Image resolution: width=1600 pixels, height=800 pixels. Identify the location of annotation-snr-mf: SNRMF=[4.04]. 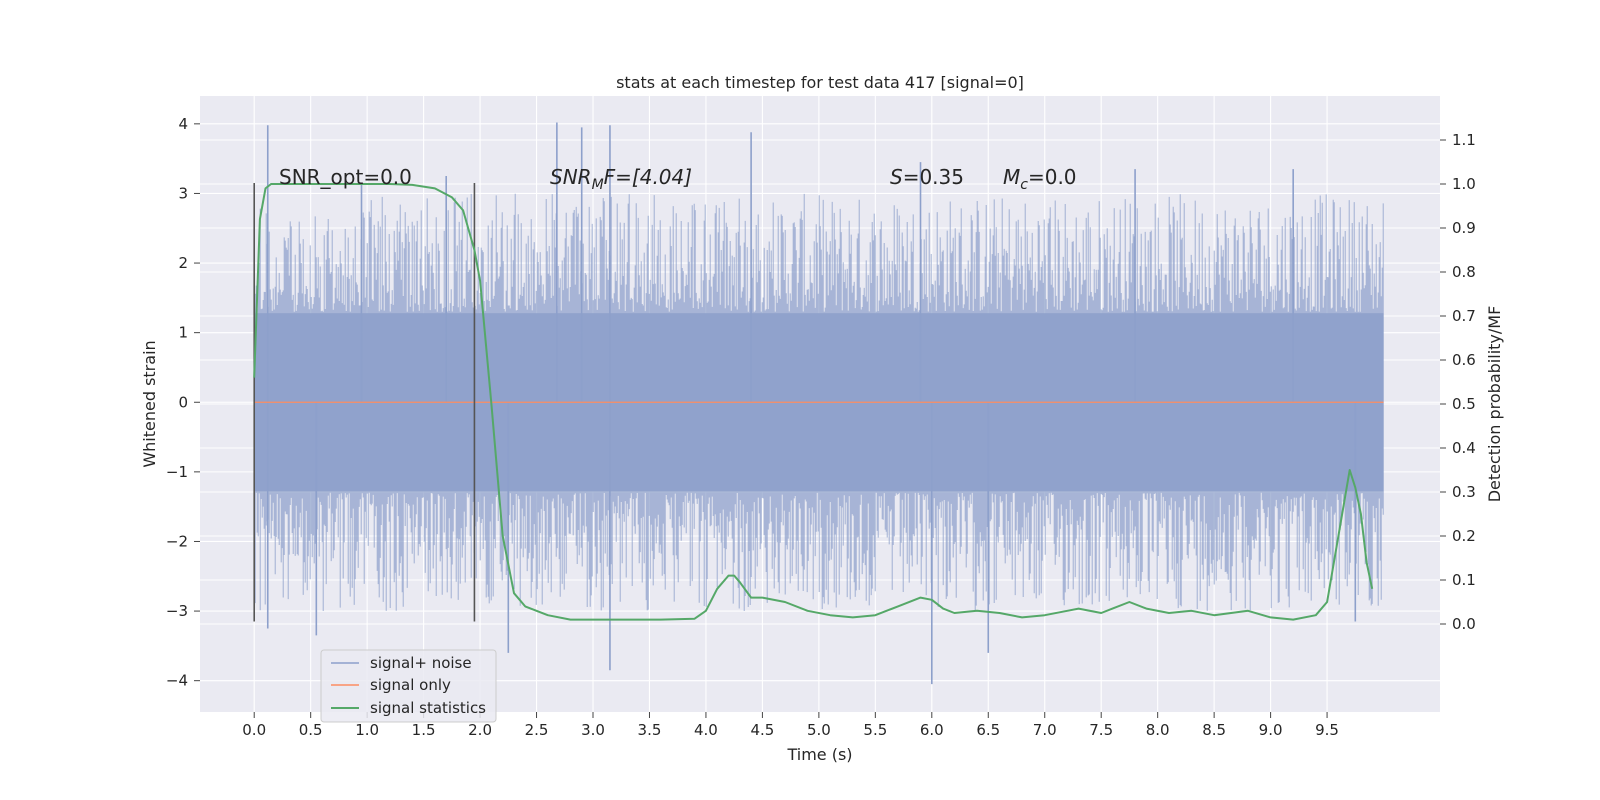
(621, 179).